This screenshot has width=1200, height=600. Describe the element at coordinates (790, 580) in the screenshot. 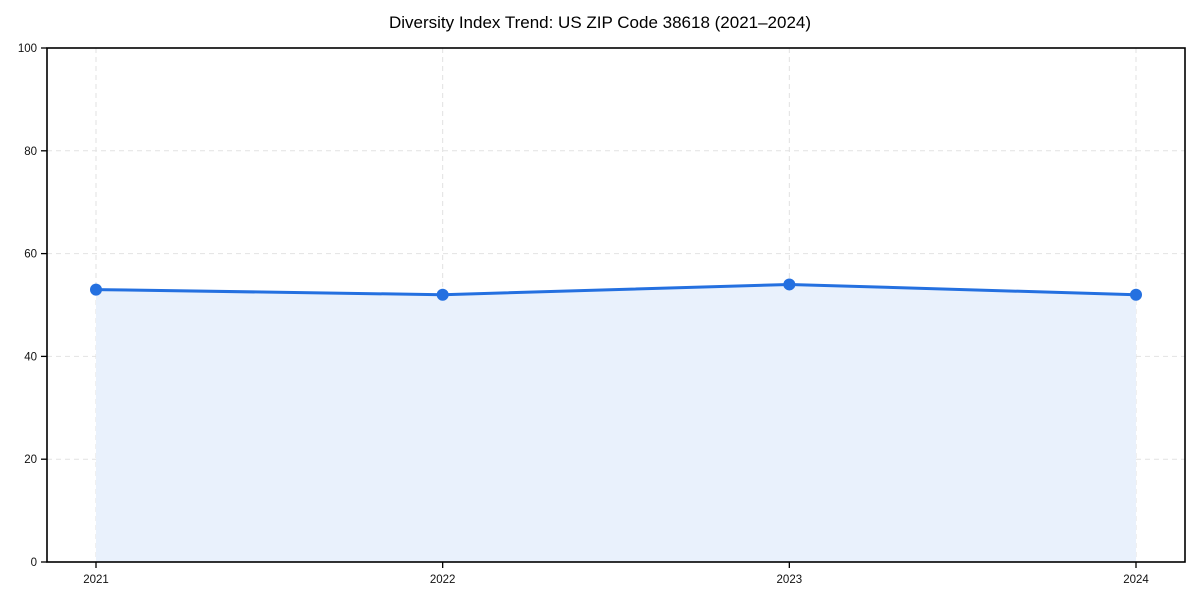

I see `x-tick-label: 2023` at that location.